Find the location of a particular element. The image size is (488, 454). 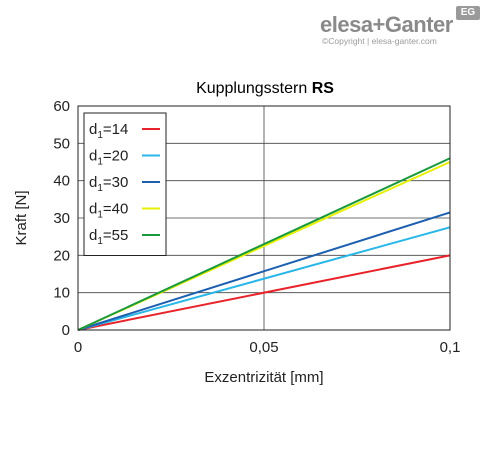

y-tick-label: 40 is located at coordinates (61, 181).